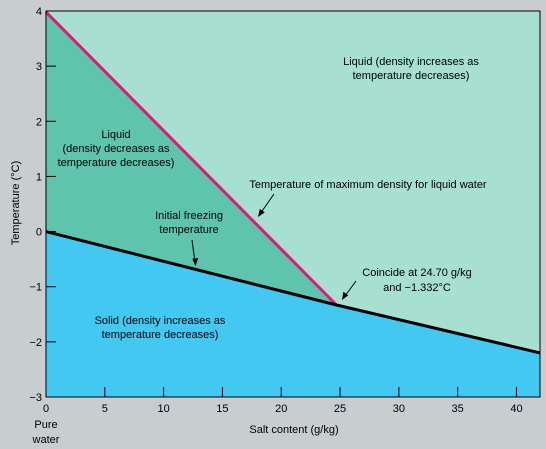 The height and width of the screenshot is (449, 546). I want to click on x-tick-sublabel-pure: Pure, so click(45, 425).